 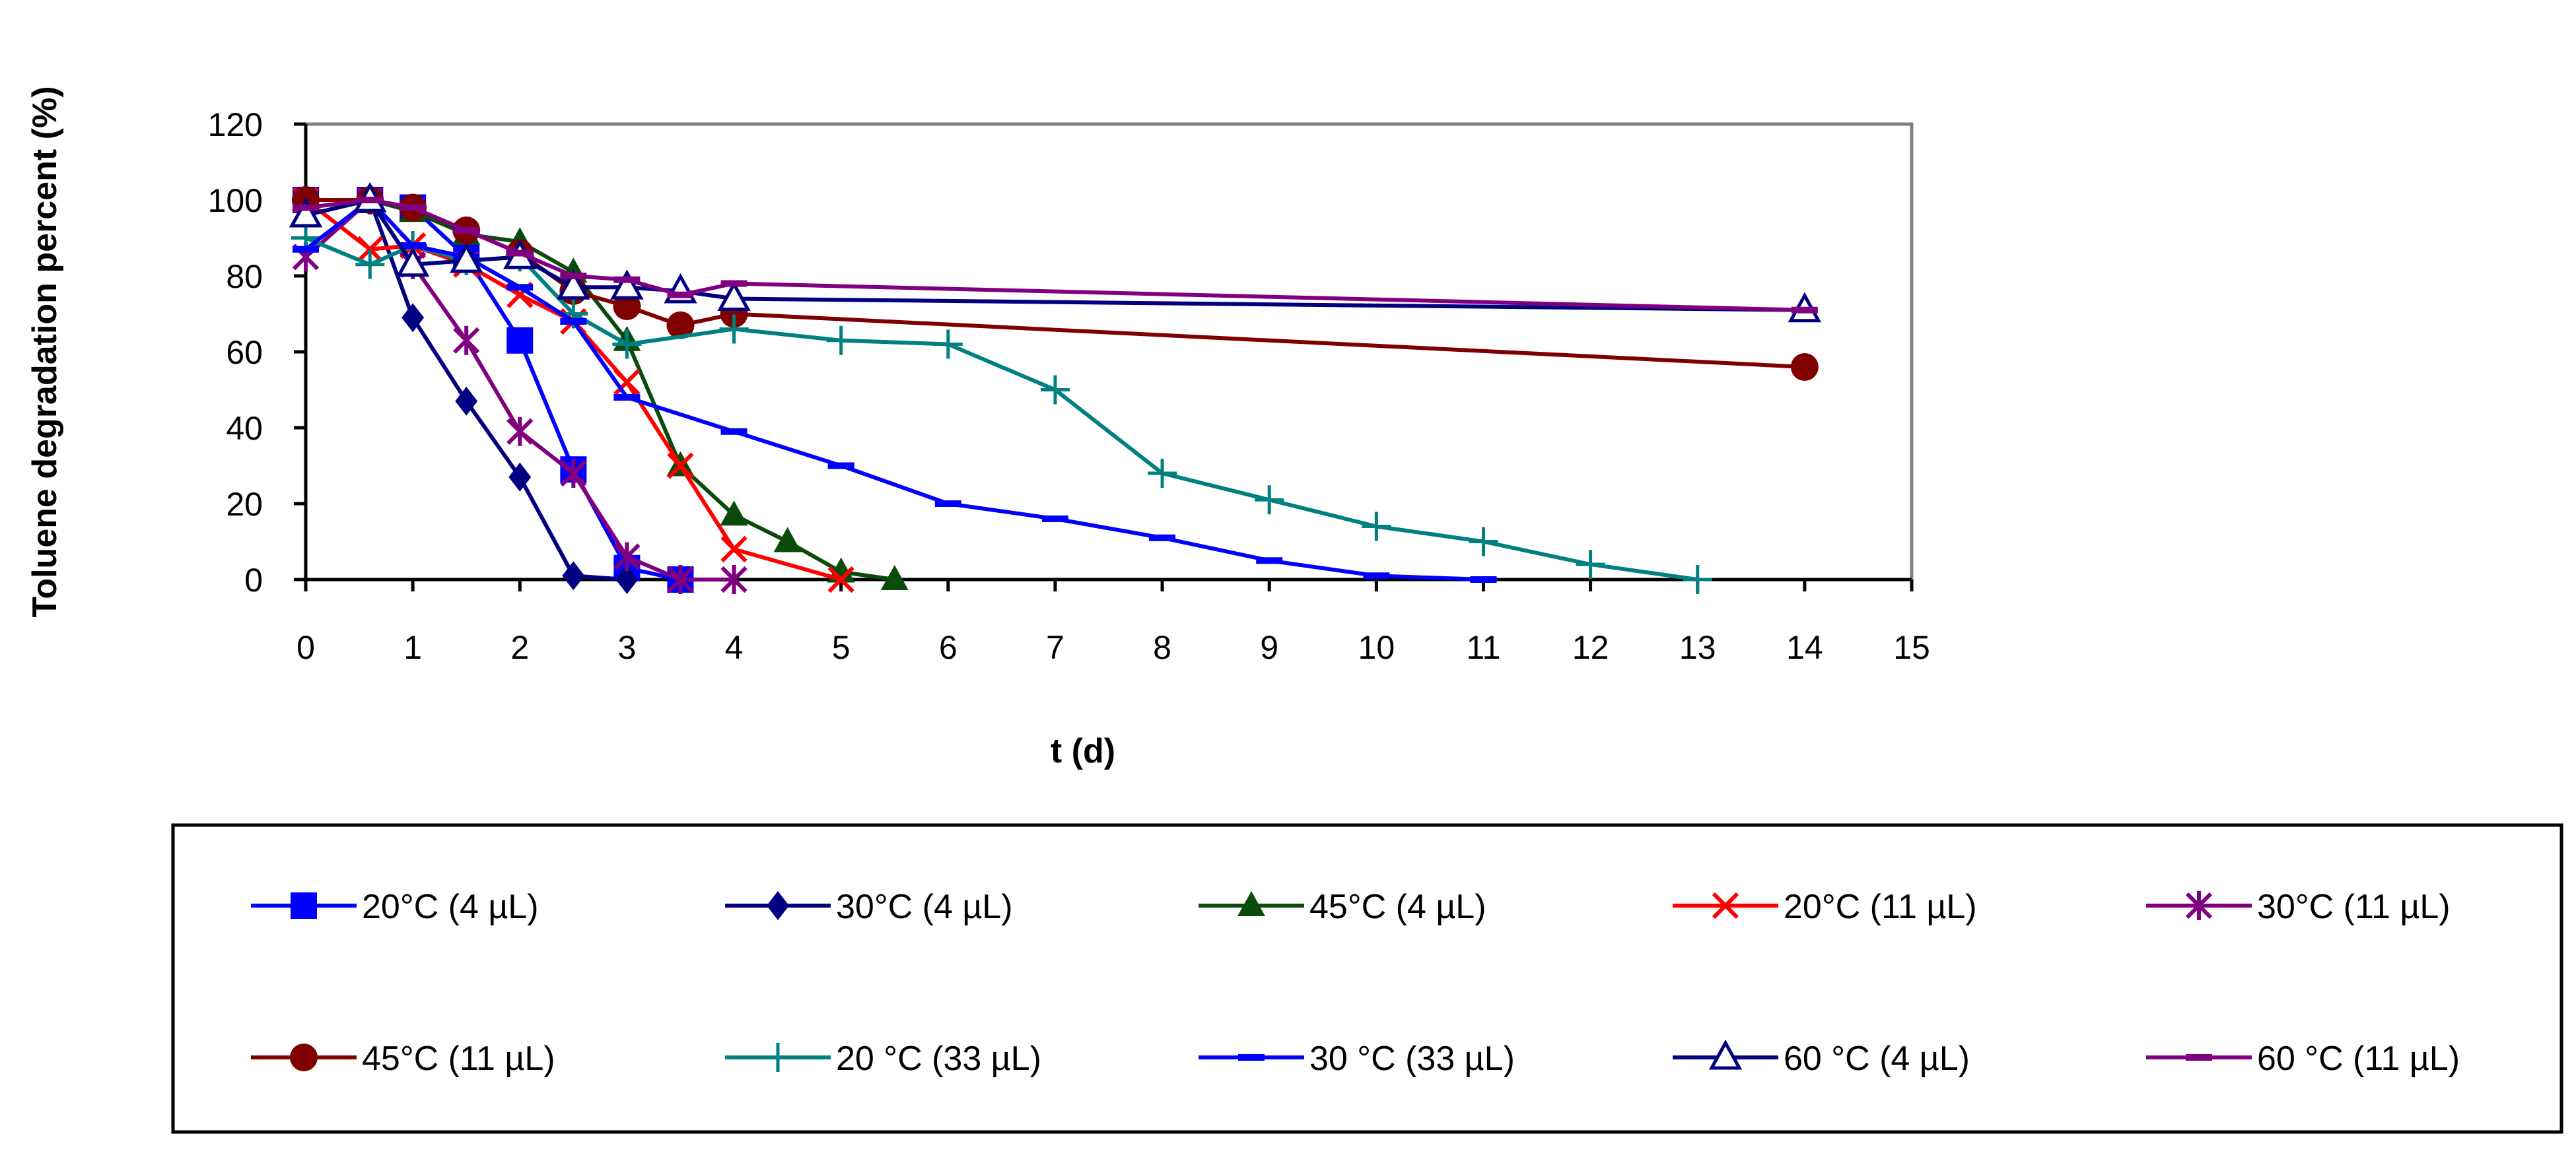 What do you see at coordinates (626, 647) in the screenshot?
I see `x-tick-label: 3` at bounding box center [626, 647].